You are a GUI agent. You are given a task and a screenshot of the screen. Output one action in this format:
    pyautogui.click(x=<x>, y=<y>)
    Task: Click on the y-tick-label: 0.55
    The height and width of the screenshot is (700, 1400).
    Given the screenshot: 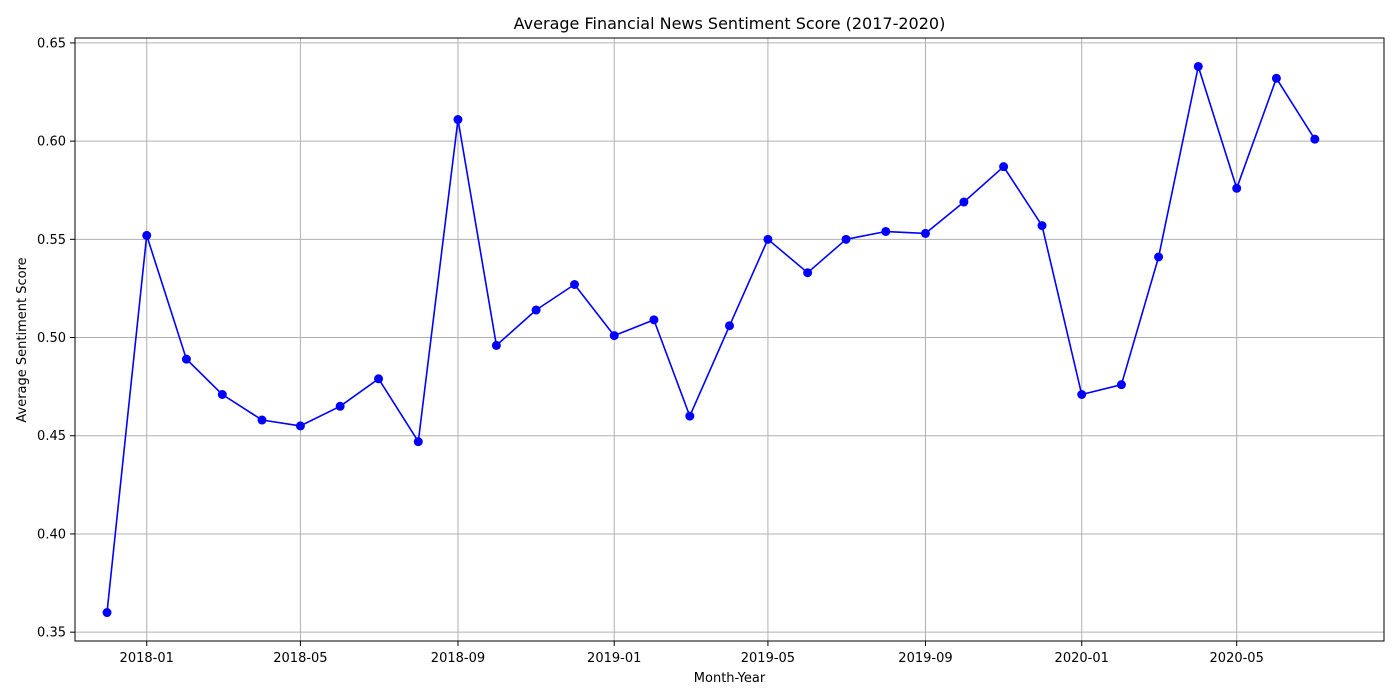 What is the action you would take?
    pyautogui.click(x=51, y=240)
    